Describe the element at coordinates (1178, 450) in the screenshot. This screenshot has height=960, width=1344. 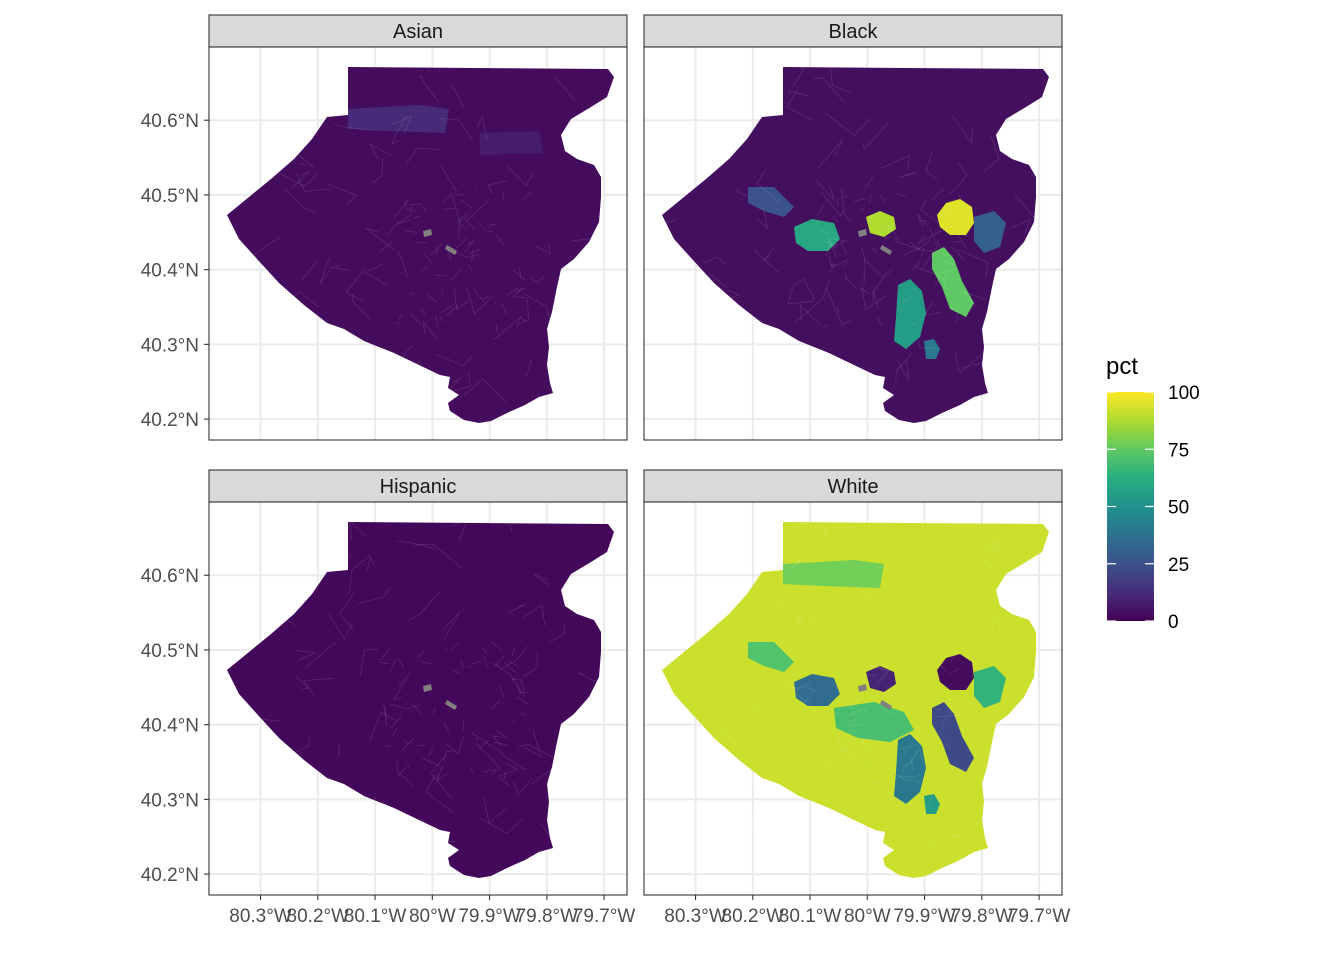
I see `legend-tick-label: 75` at that location.